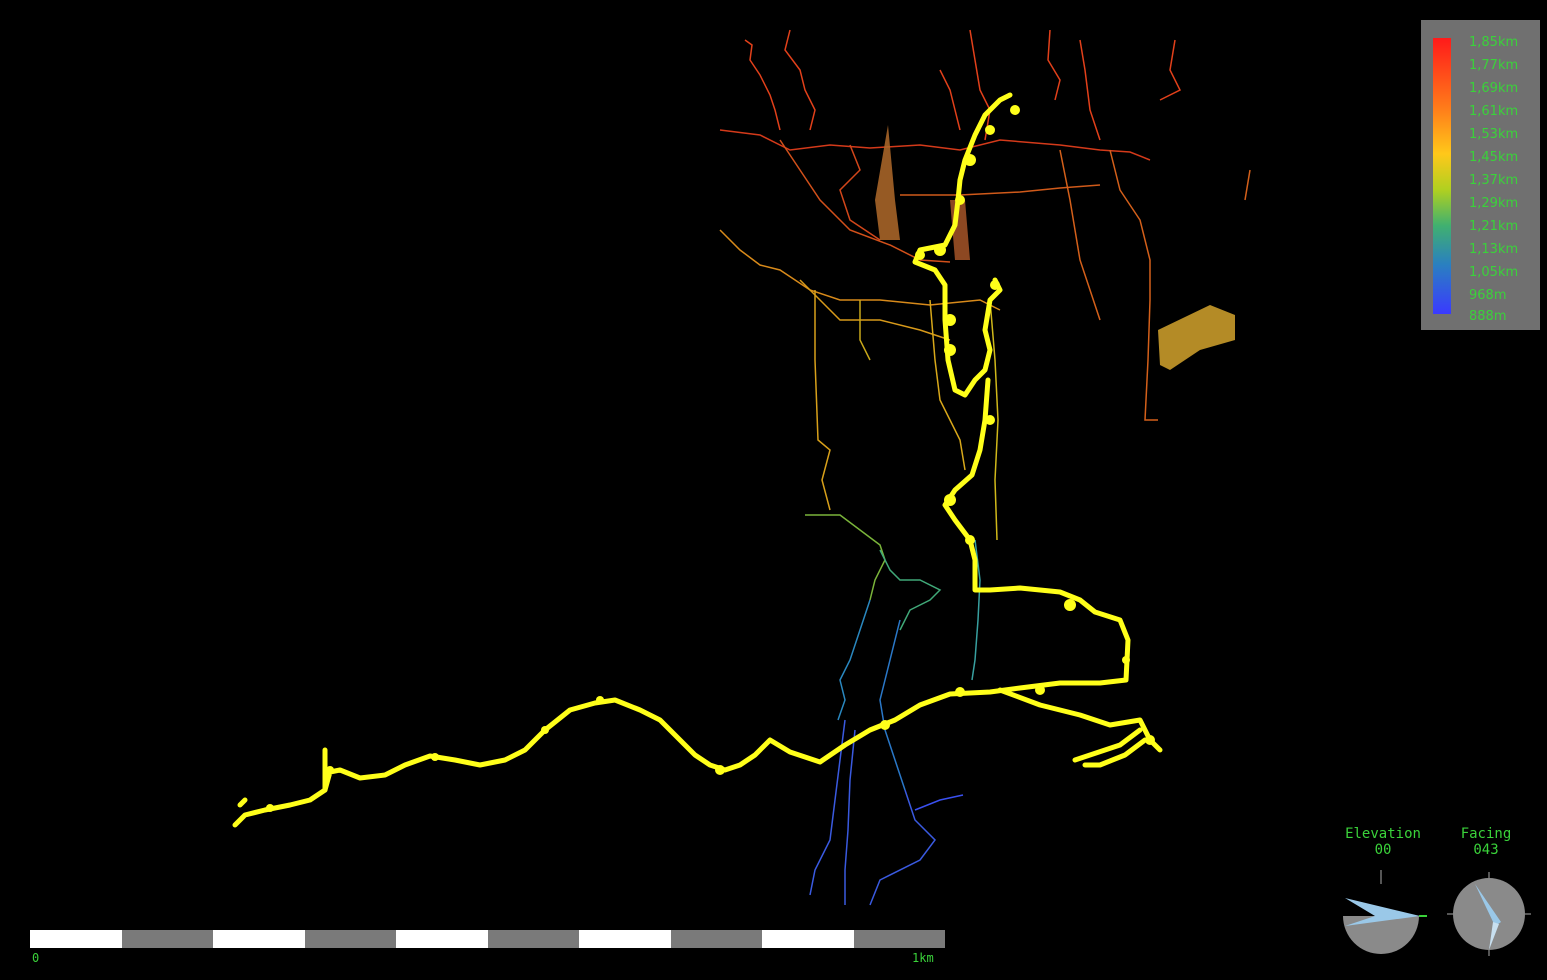 Image resolution: width=1547 pixels, height=980 pixels. What do you see at coordinates (1494, 180) in the screenshot?
I see `legend-label: 1,37km` at bounding box center [1494, 180].